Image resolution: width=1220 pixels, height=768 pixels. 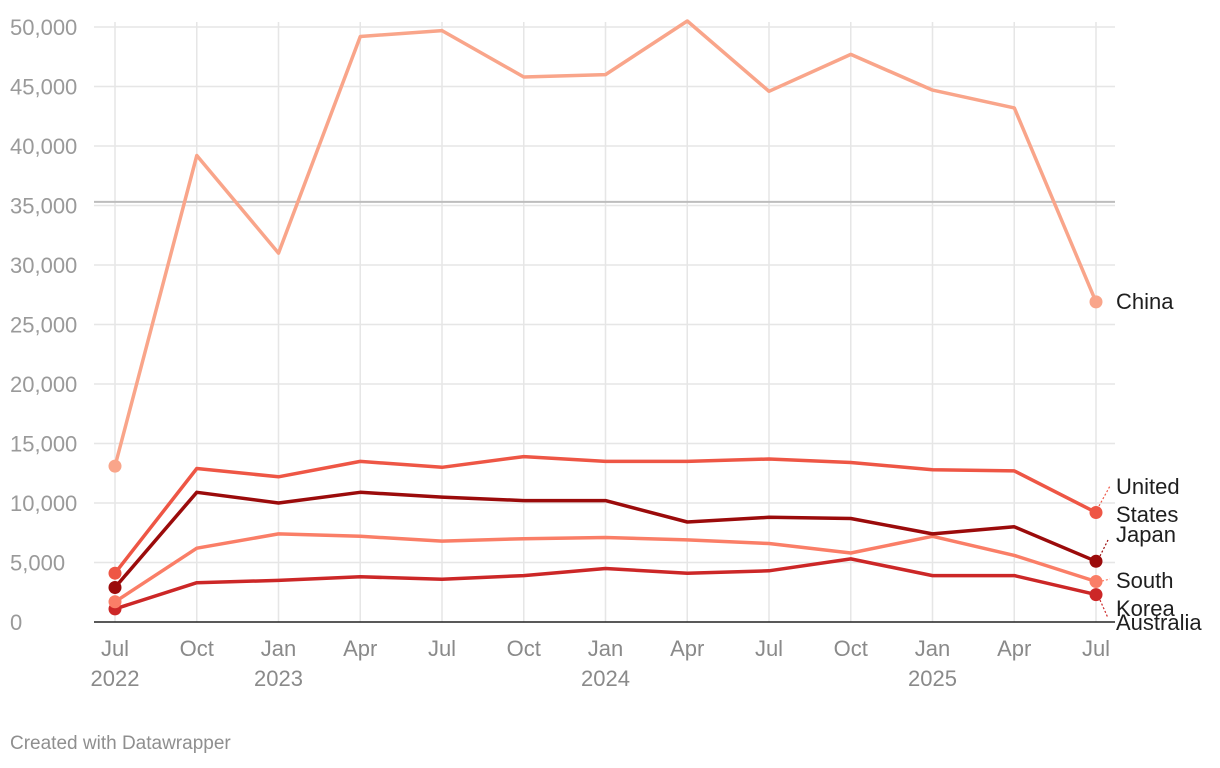 What do you see at coordinates (605, 584) in the screenshot?
I see `series-line-australia` at bounding box center [605, 584].